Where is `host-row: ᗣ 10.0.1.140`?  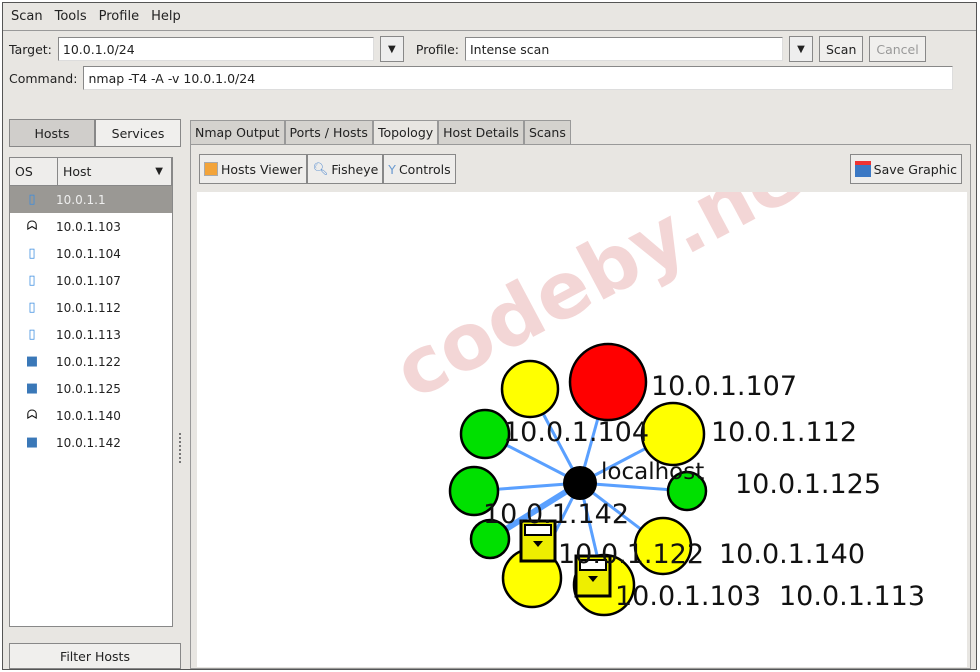 host-row: ᗣ 10.0.1.140 is located at coordinates (91, 415).